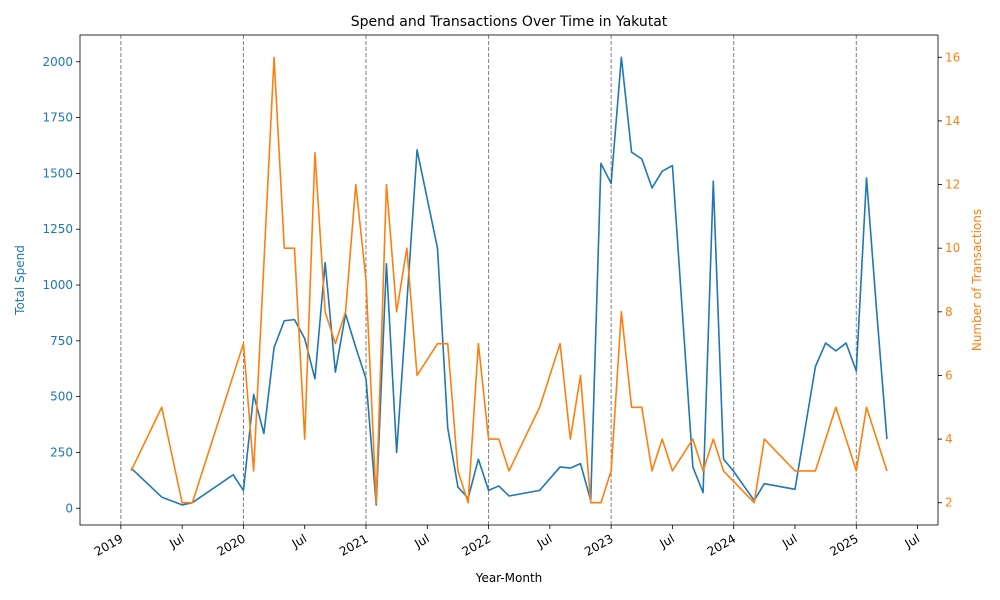  What do you see at coordinates (61, 397) in the screenshot?
I see `left-tick-label: 500` at bounding box center [61, 397].